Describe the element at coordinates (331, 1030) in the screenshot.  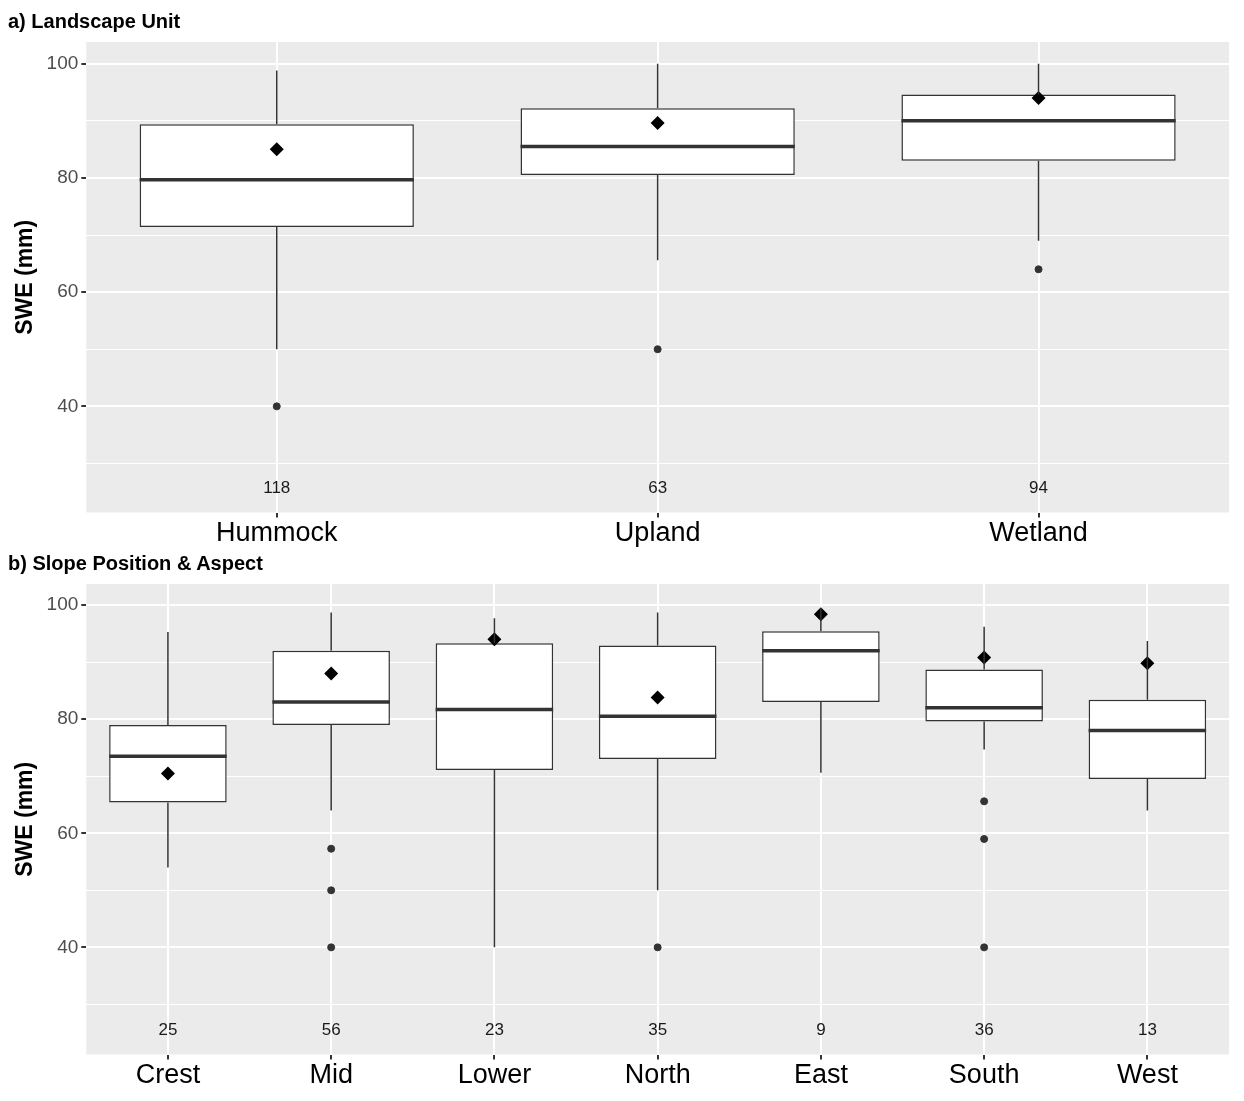
I see `annotation: 56` at that location.